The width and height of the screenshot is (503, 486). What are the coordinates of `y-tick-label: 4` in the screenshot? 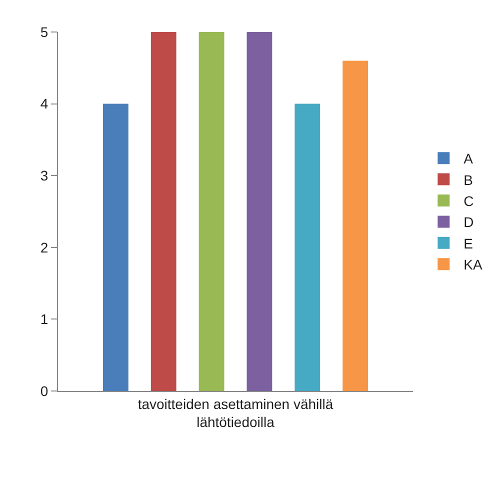 It's located at (44, 104).